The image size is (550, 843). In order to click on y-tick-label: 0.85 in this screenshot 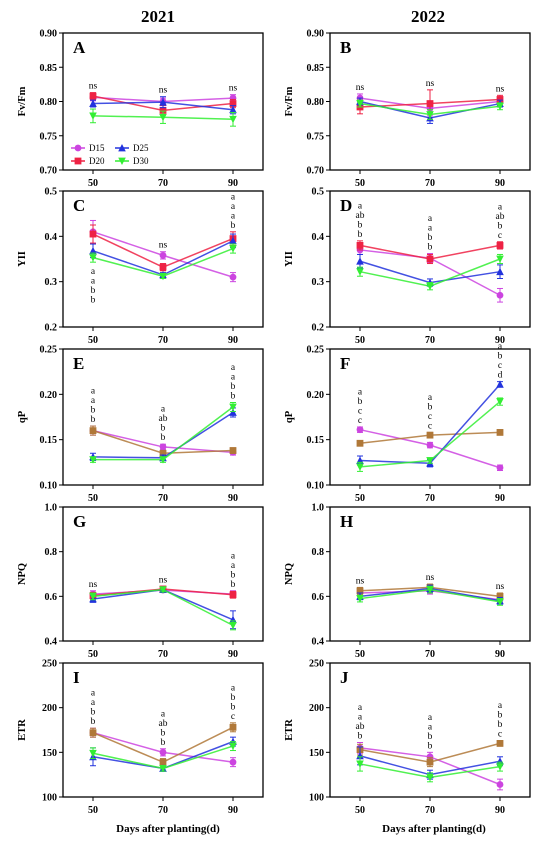, I will do `click(316, 68)`.